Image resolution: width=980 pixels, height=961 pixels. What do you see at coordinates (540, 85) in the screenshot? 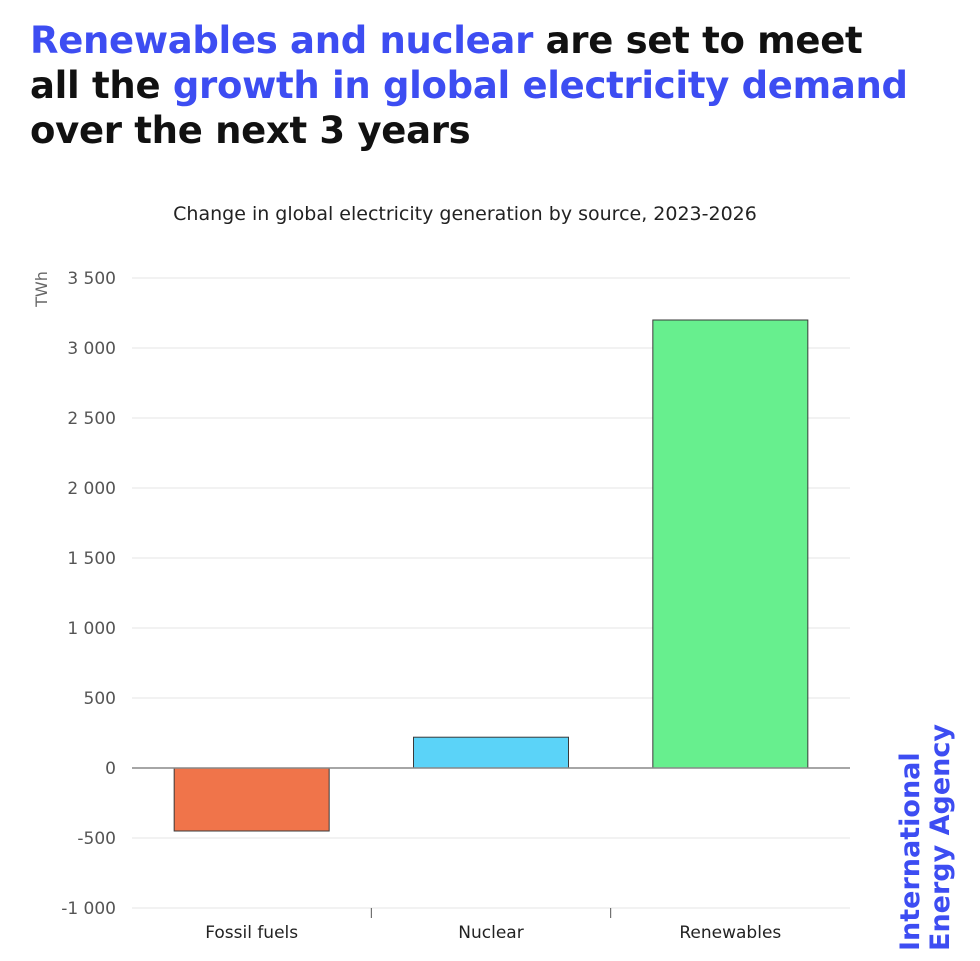
I see `headline-highlight-2: growth in global electricity demand` at bounding box center [540, 85].